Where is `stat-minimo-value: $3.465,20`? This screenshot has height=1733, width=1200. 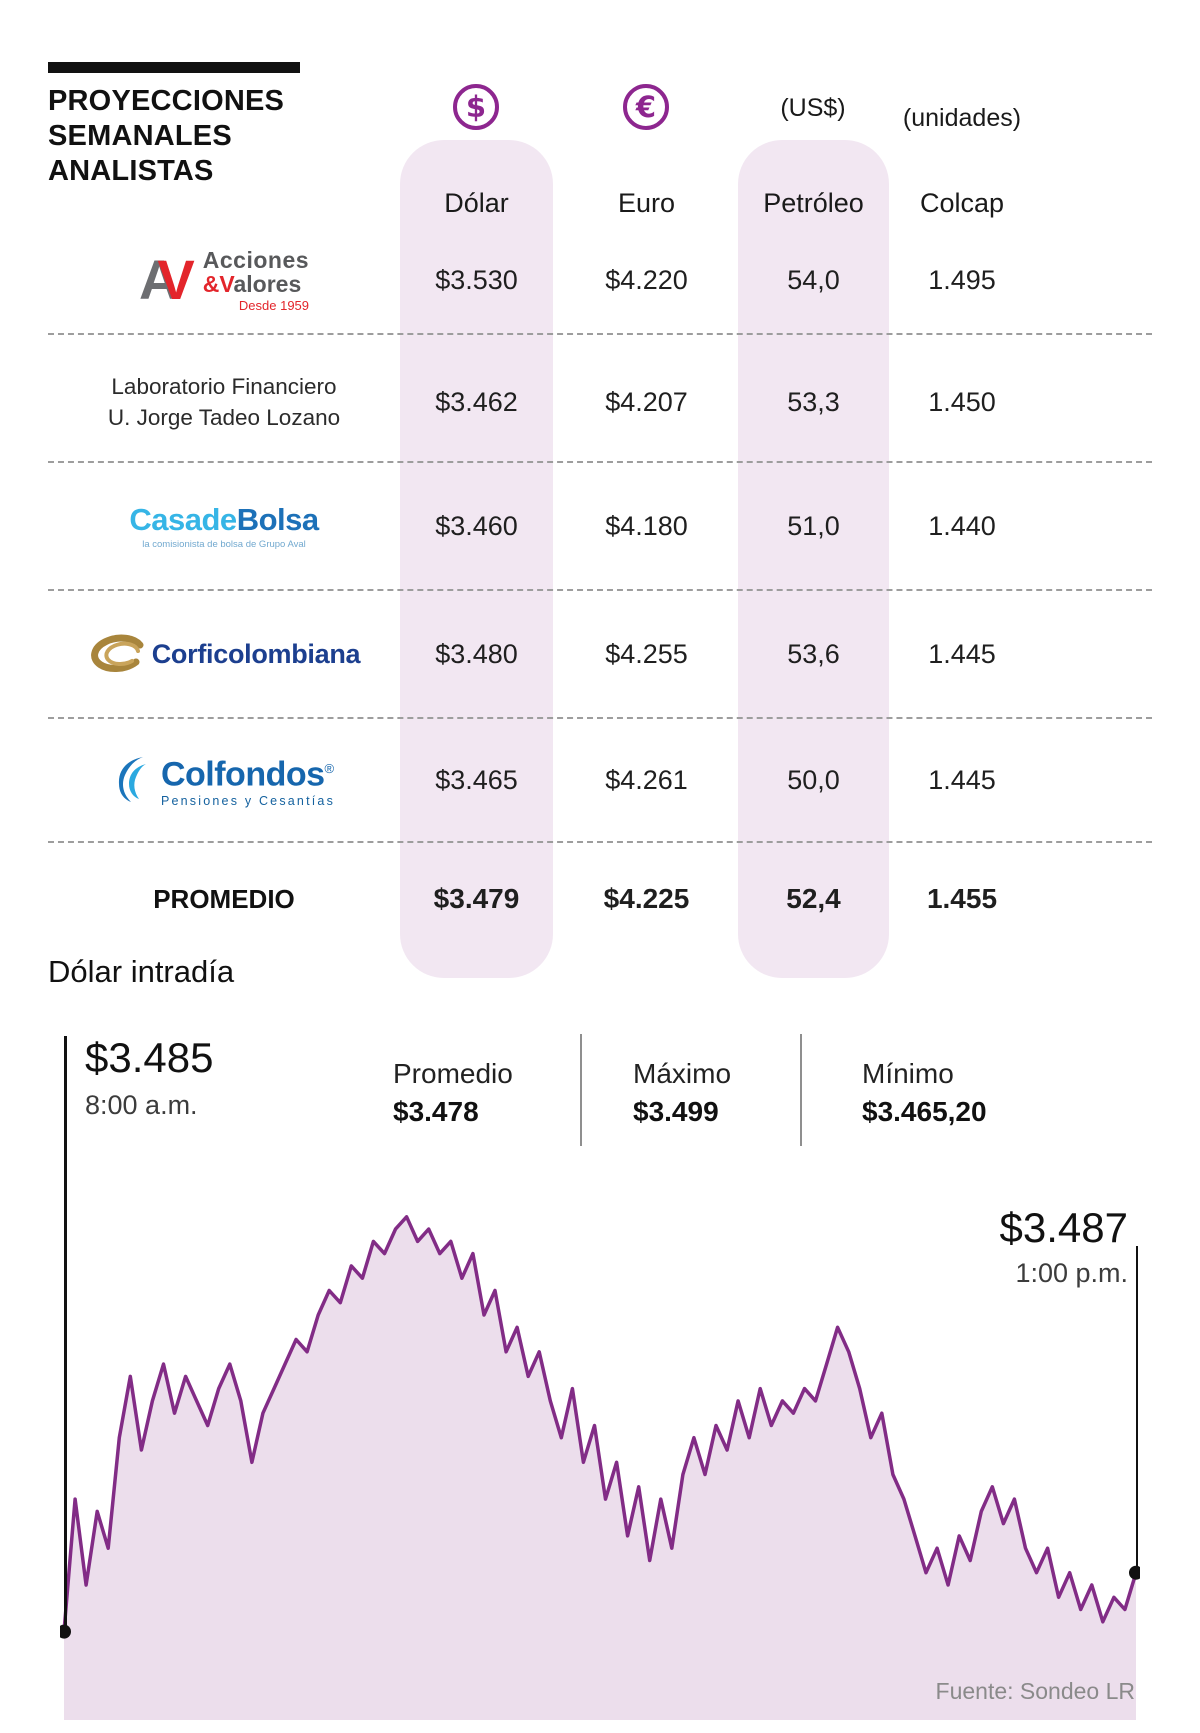
stat-minimo-value: $3.465,20 is located at coordinates (924, 1111).